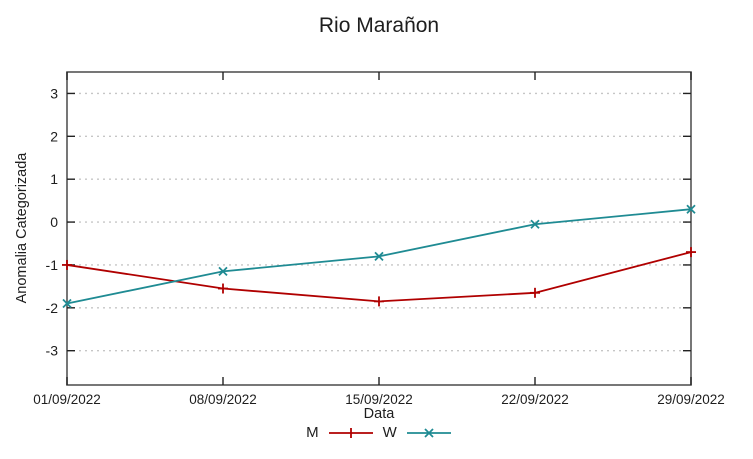 The width and height of the screenshot is (753, 459). Describe the element at coordinates (54, 179) in the screenshot. I see `y-tick-label: 1` at that location.